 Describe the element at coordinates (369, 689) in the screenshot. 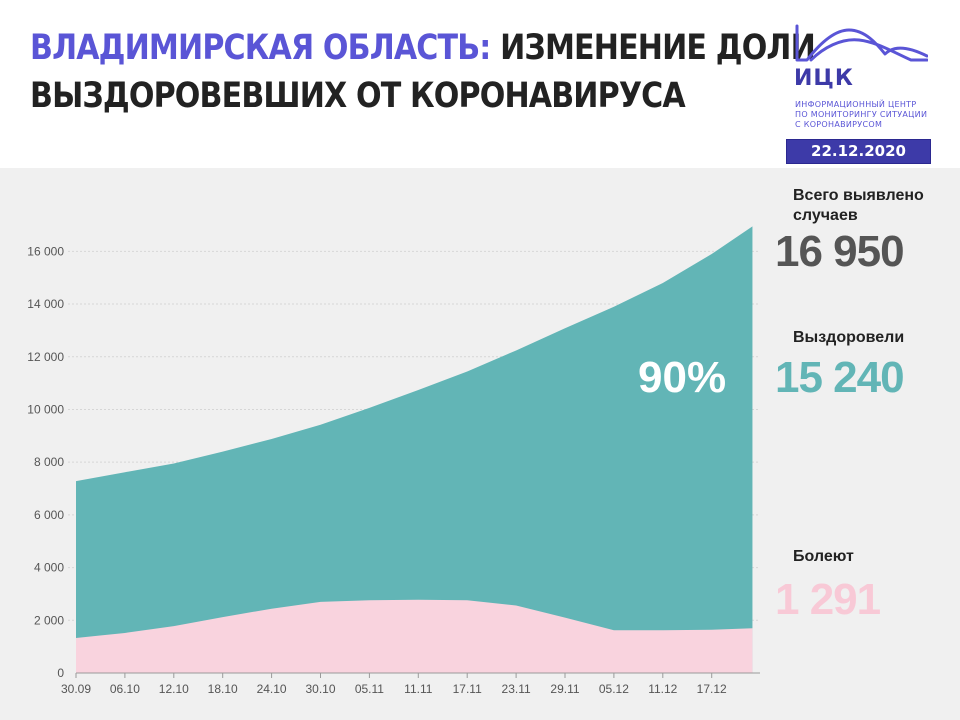

I see `x-tick-label: 05.11` at that location.